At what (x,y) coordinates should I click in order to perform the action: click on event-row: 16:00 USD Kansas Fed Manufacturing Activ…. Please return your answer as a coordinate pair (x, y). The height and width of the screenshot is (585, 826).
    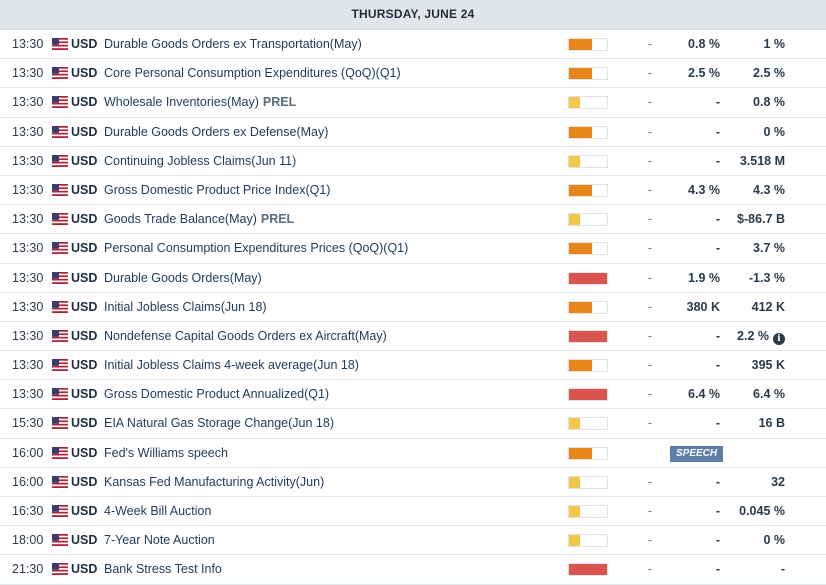
    Looking at the image, I should click on (413, 482).